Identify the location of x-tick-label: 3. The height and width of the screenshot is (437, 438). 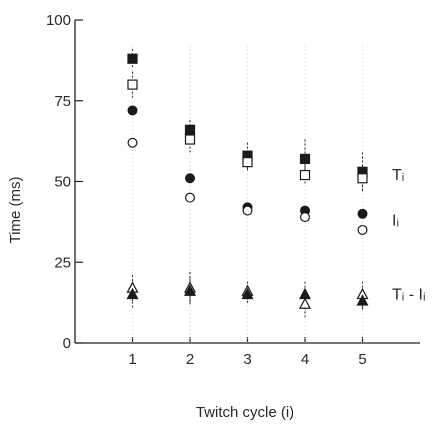
(247, 359).